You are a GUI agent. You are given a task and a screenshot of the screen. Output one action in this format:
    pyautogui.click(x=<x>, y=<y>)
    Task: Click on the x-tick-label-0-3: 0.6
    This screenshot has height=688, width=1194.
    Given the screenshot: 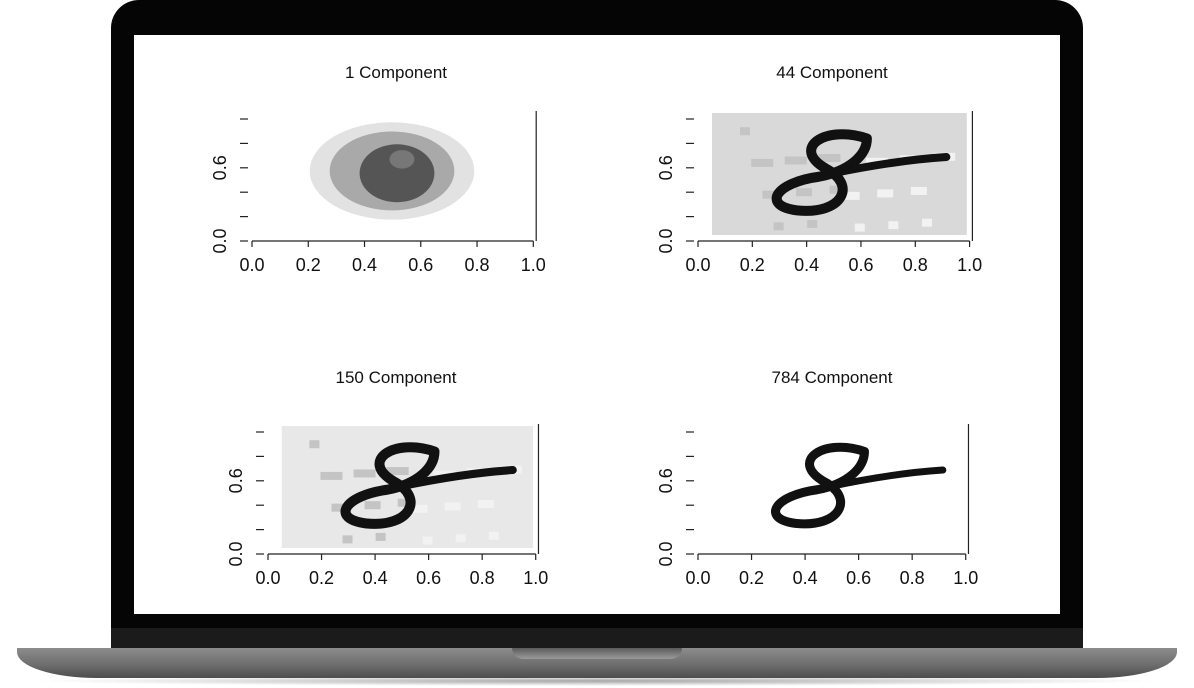 What is the action you would take?
    pyautogui.click(x=420, y=265)
    